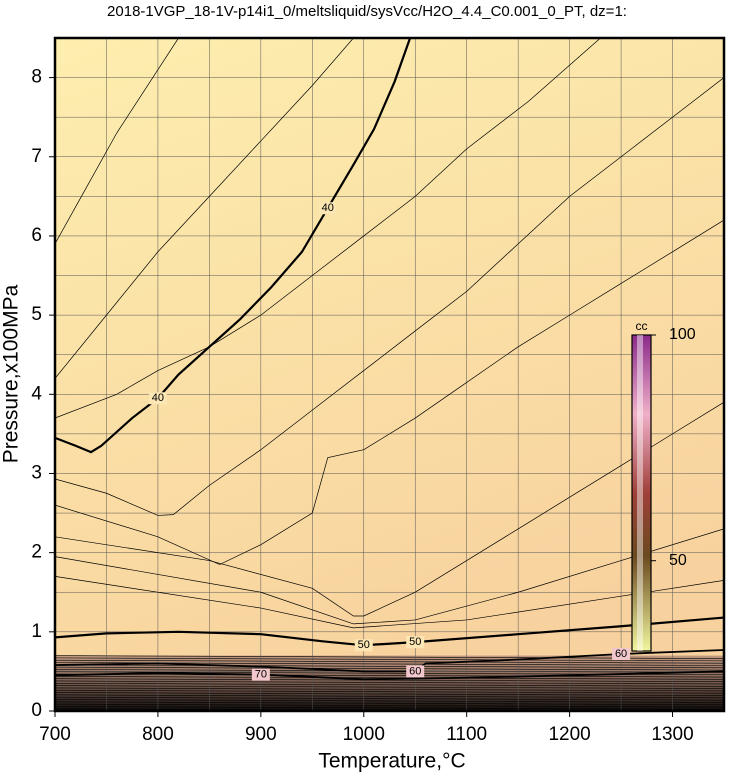  I want to click on colorbar-tick-label: 100, so click(682, 334).